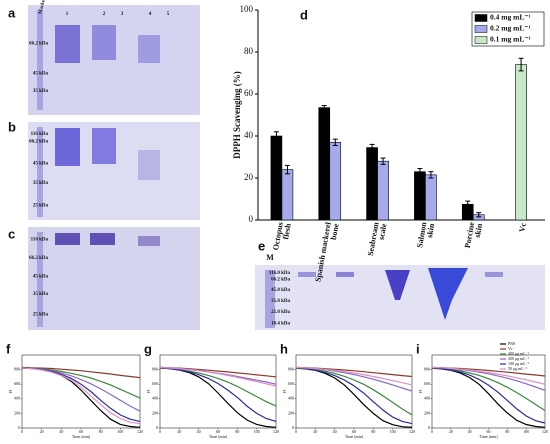  What do you see at coordinates (42, 7) in the screenshot?
I see `lane-label: Marker` at bounding box center [42, 7].